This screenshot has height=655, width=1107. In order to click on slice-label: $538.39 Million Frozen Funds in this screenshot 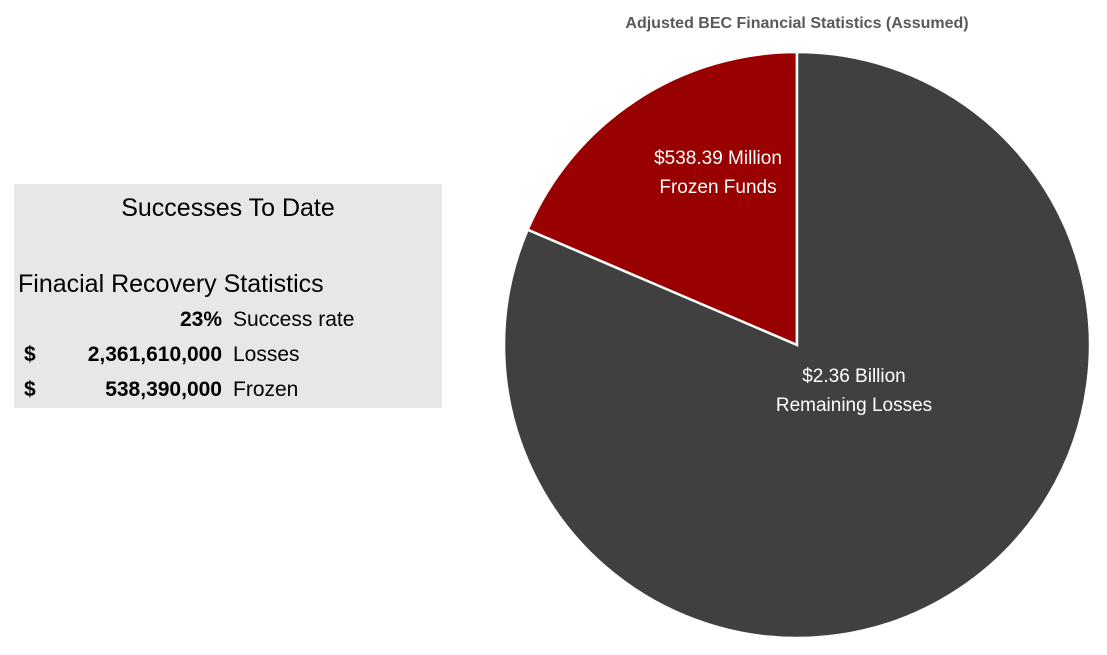, I will do `click(718, 173)`.